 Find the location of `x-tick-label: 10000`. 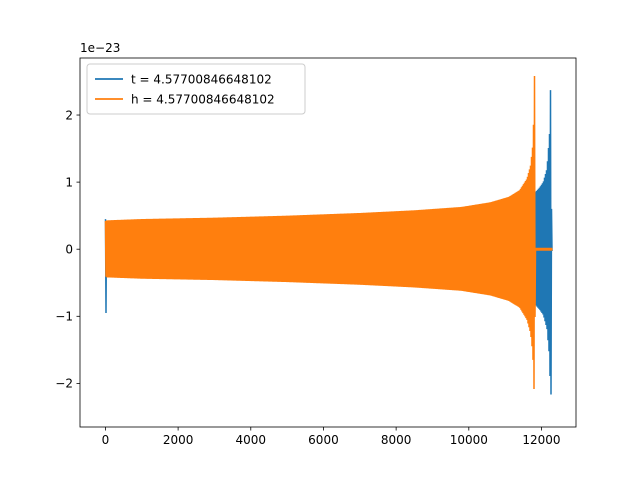

x-tick-label: 10000 is located at coordinates (469, 440).